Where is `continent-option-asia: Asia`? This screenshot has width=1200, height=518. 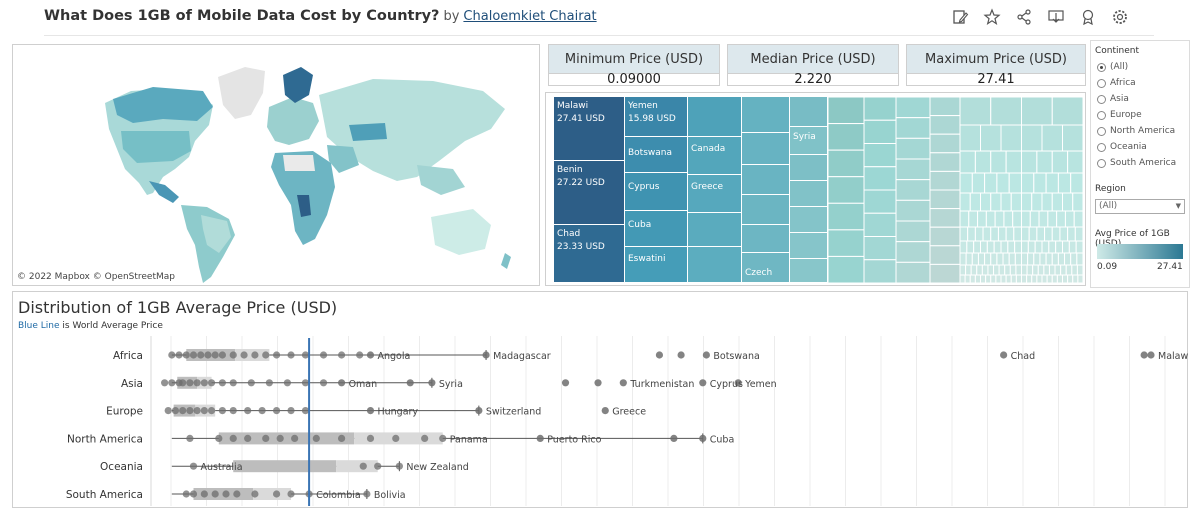
continent-option-asia: Asia is located at coordinates (1113, 99).